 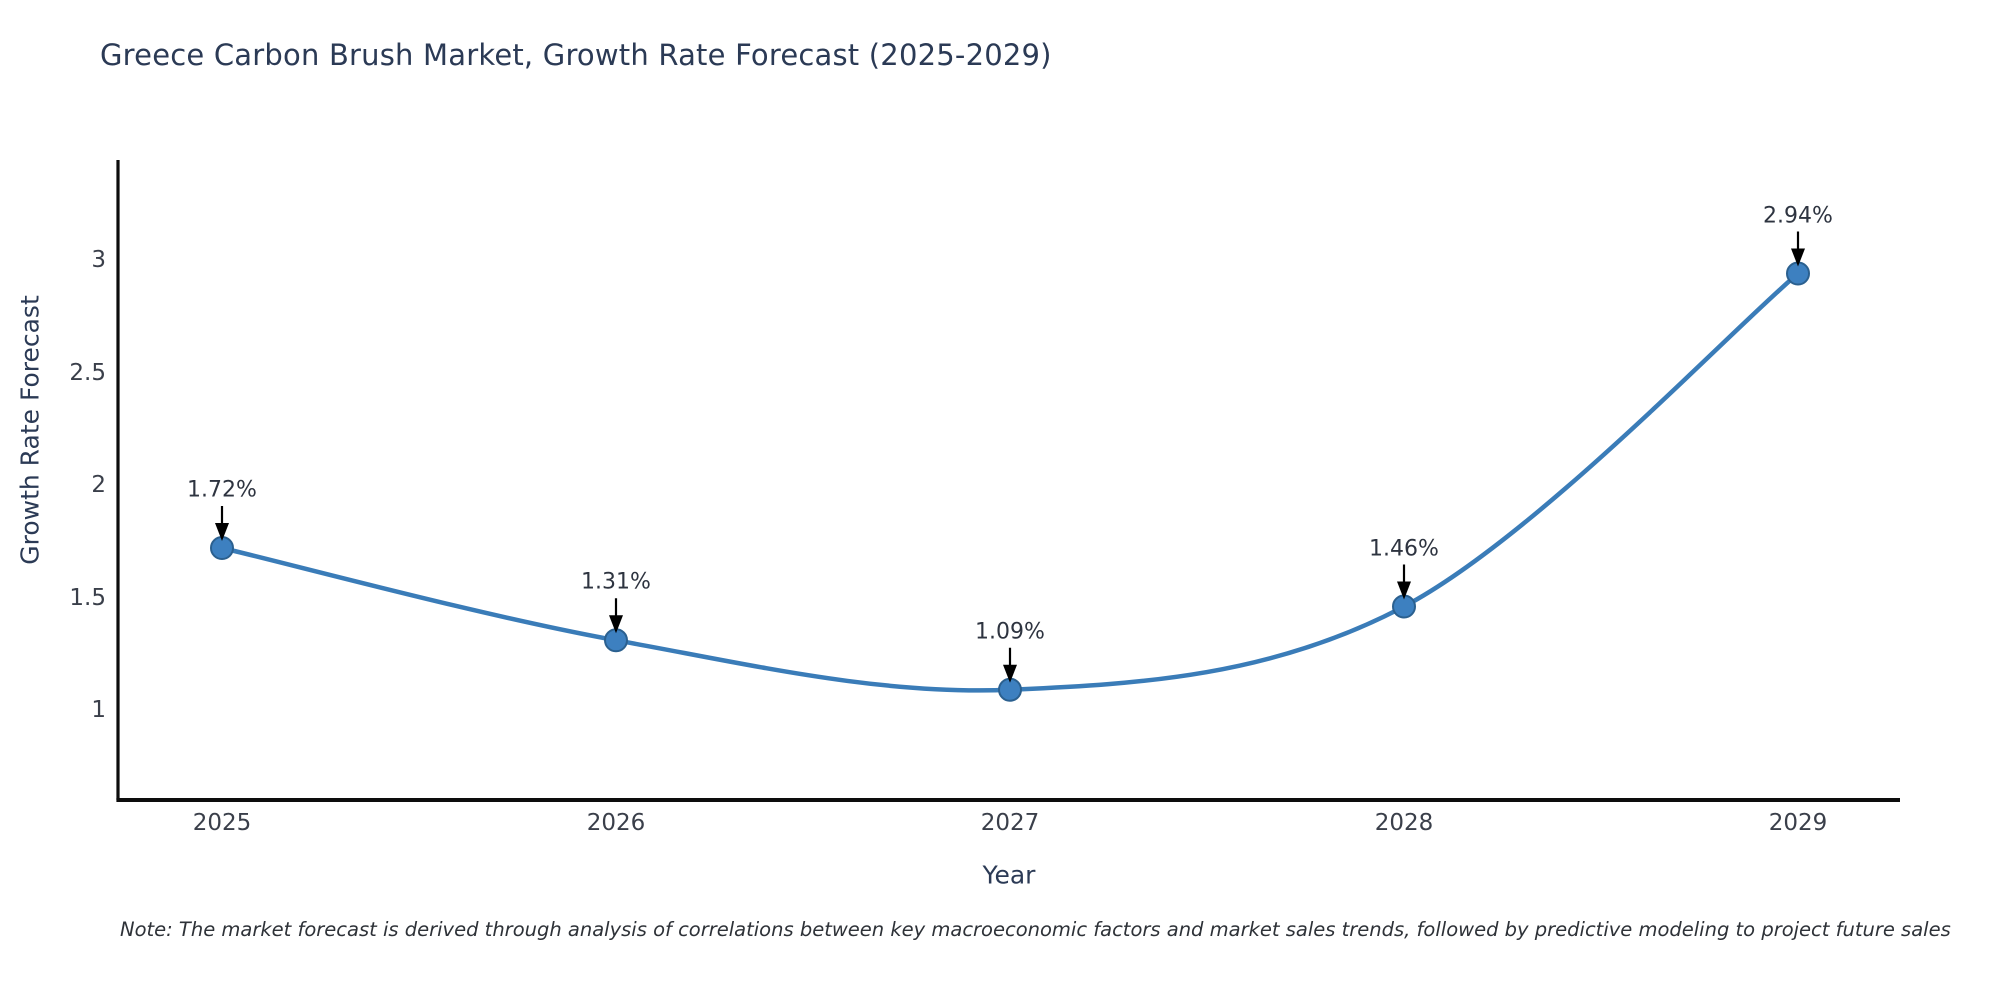 I want to click on y-tick-label: 1, so click(x=98, y=710).